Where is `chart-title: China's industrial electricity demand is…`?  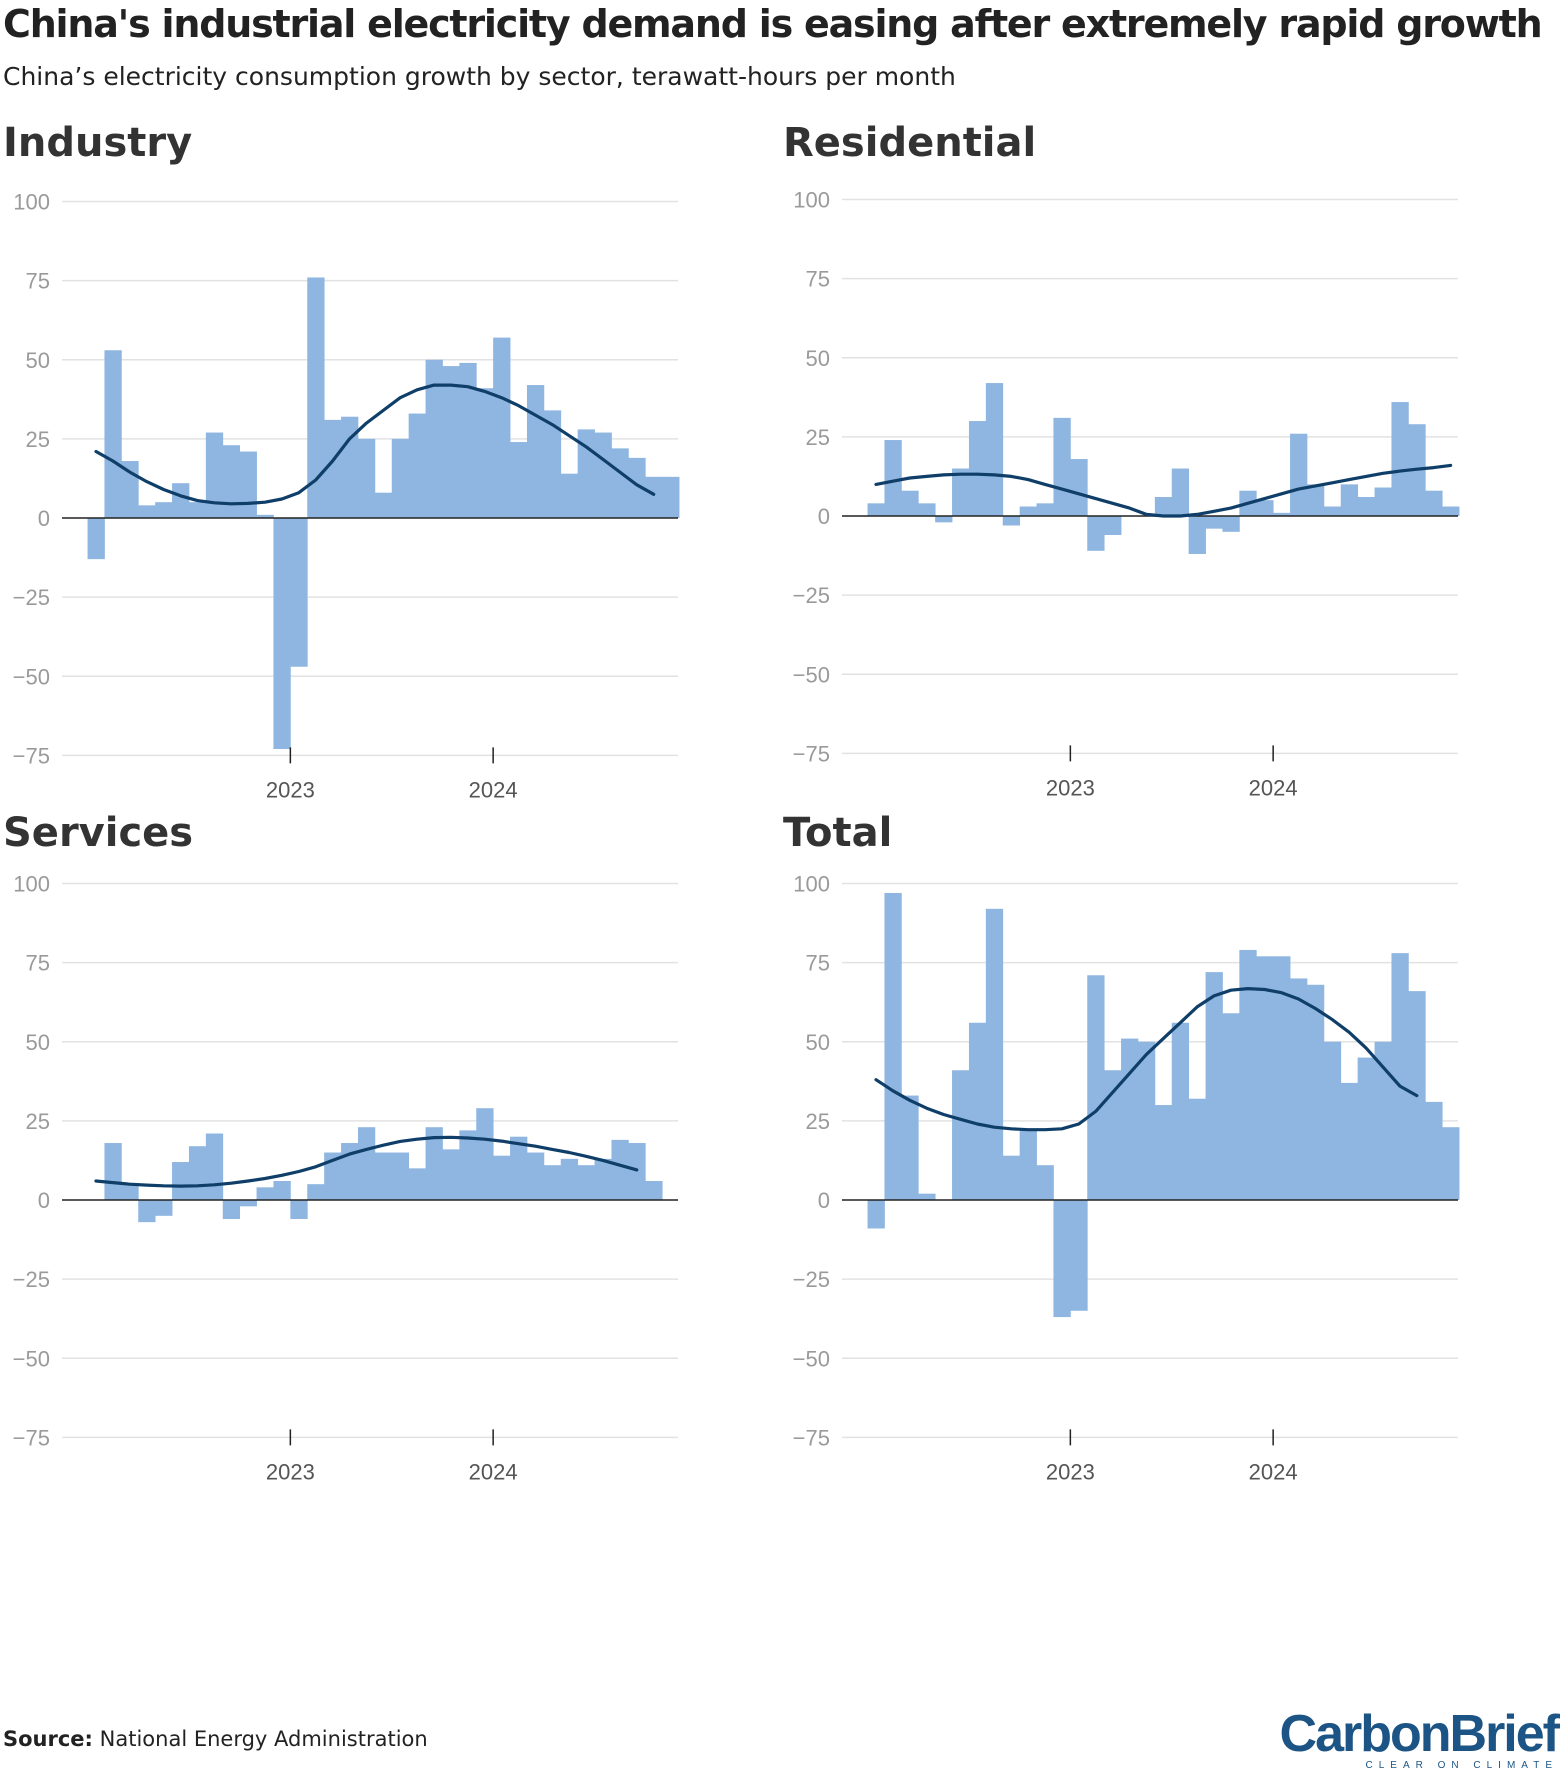
chart-title: China's industrial electricity demand is… is located at coordinates (773, 24).